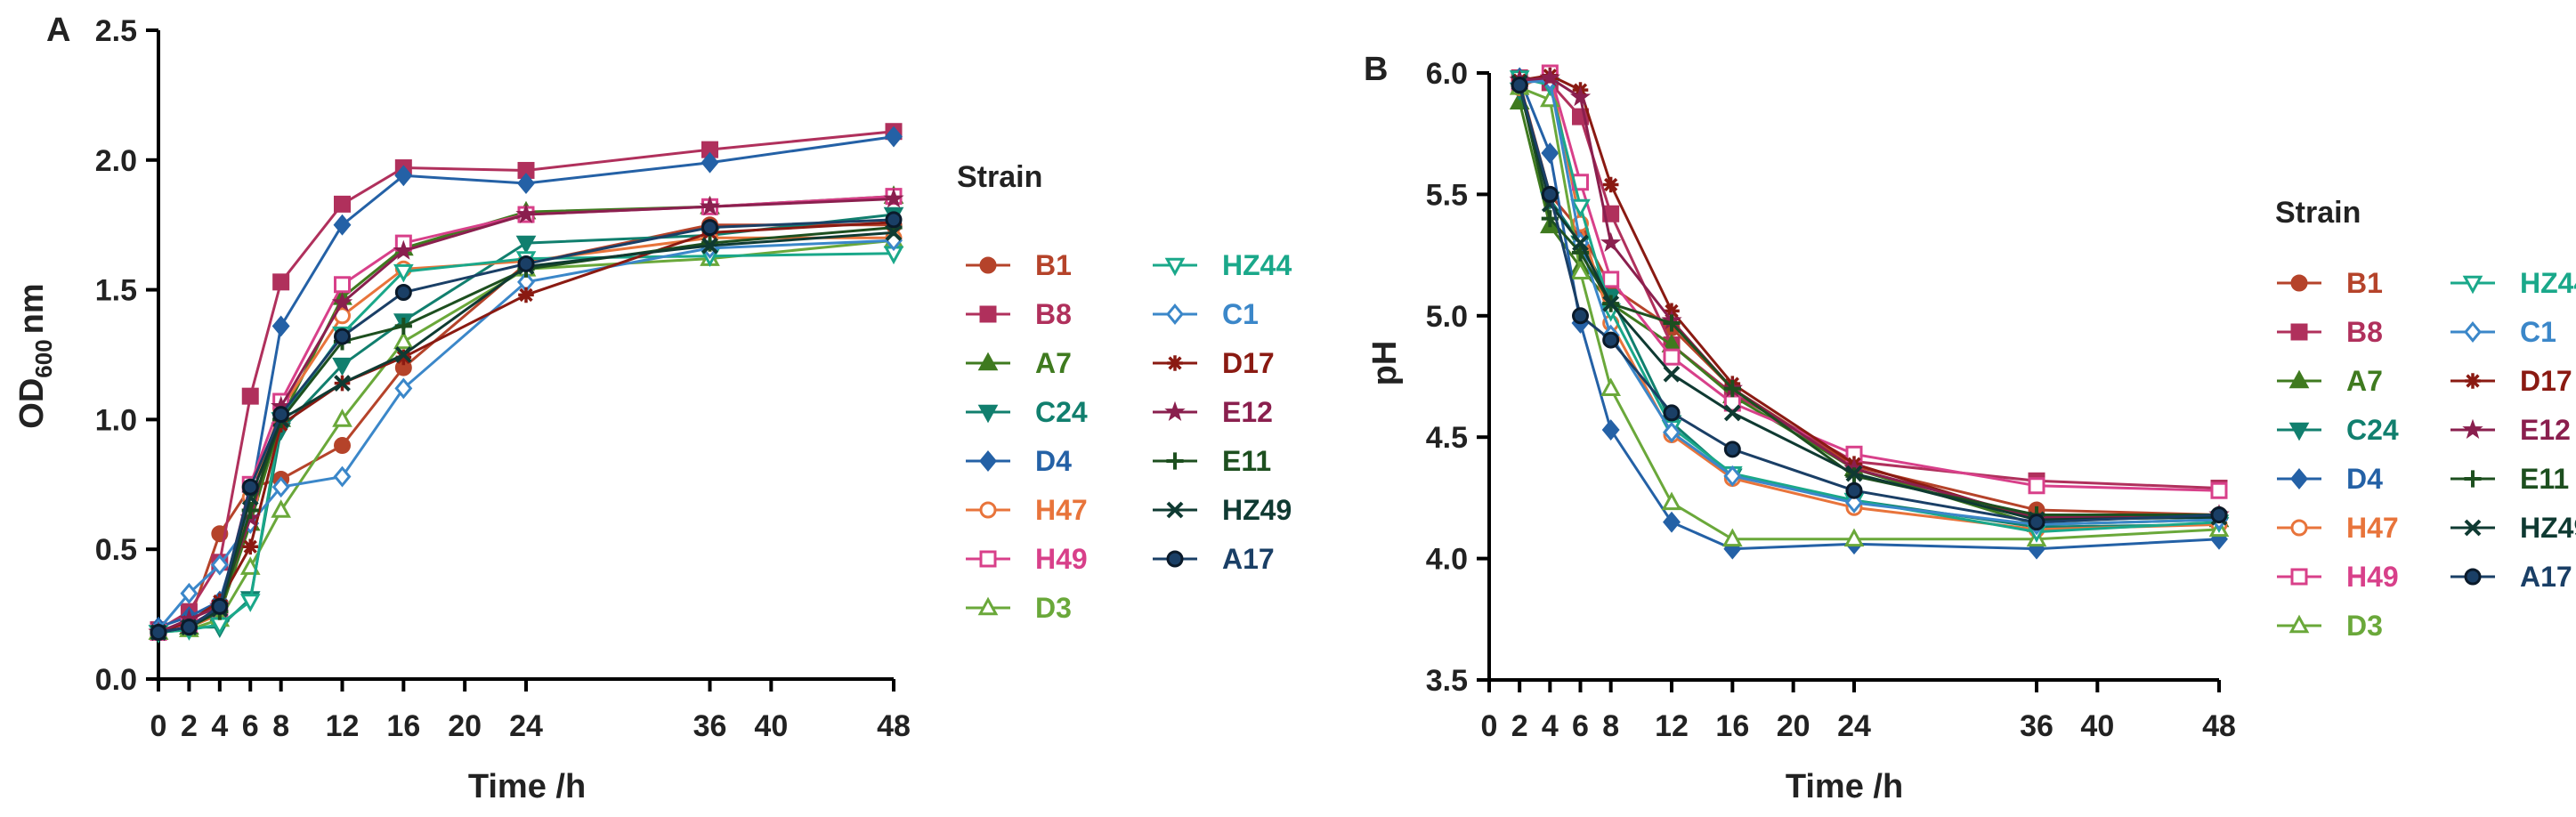  Describe the element at coordinates (1214, 559) in the screenshot. I see `legend-item-a17: A17` at that location.